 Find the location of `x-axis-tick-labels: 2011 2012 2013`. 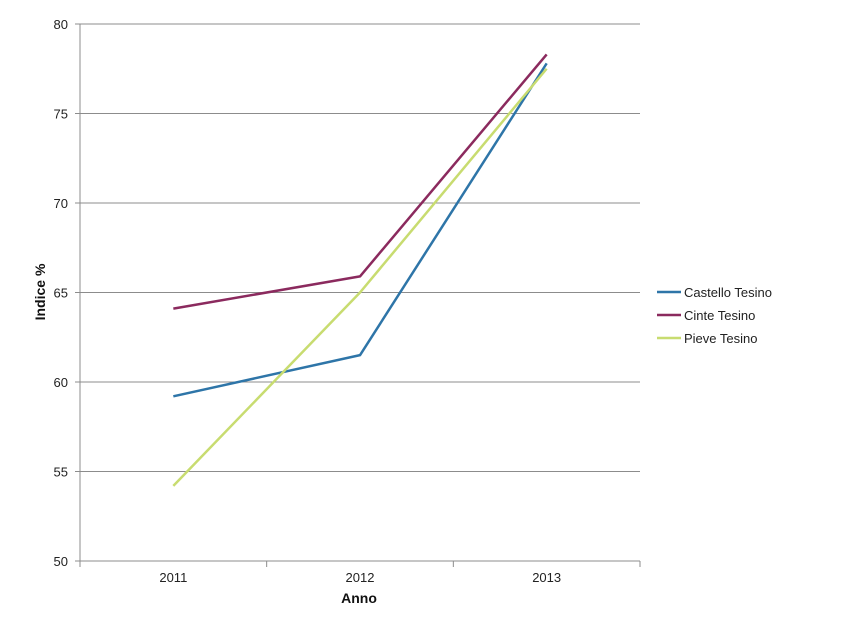

x-axis-tick-labels: 2011 2012 2013 is located at coordinates (360, 573).